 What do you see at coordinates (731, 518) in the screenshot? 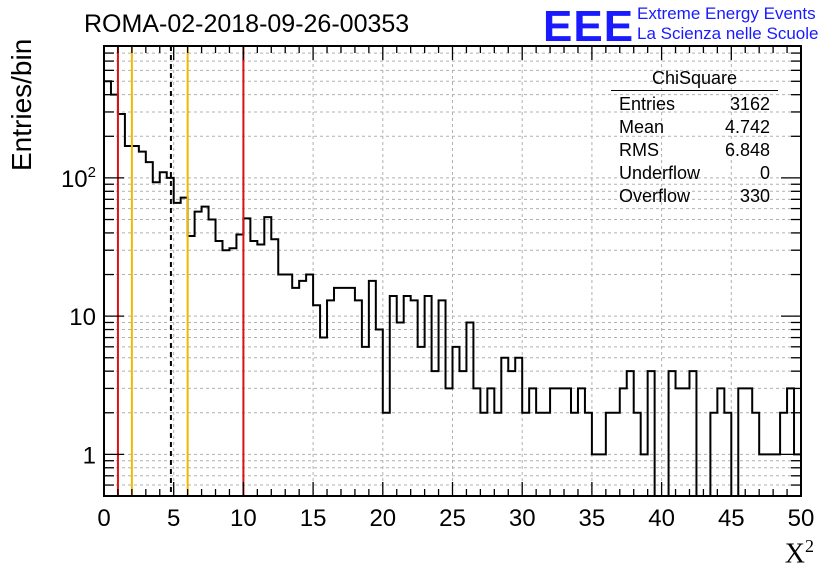
I see `x-tick-label: 45` at bounding box center [731, 518].